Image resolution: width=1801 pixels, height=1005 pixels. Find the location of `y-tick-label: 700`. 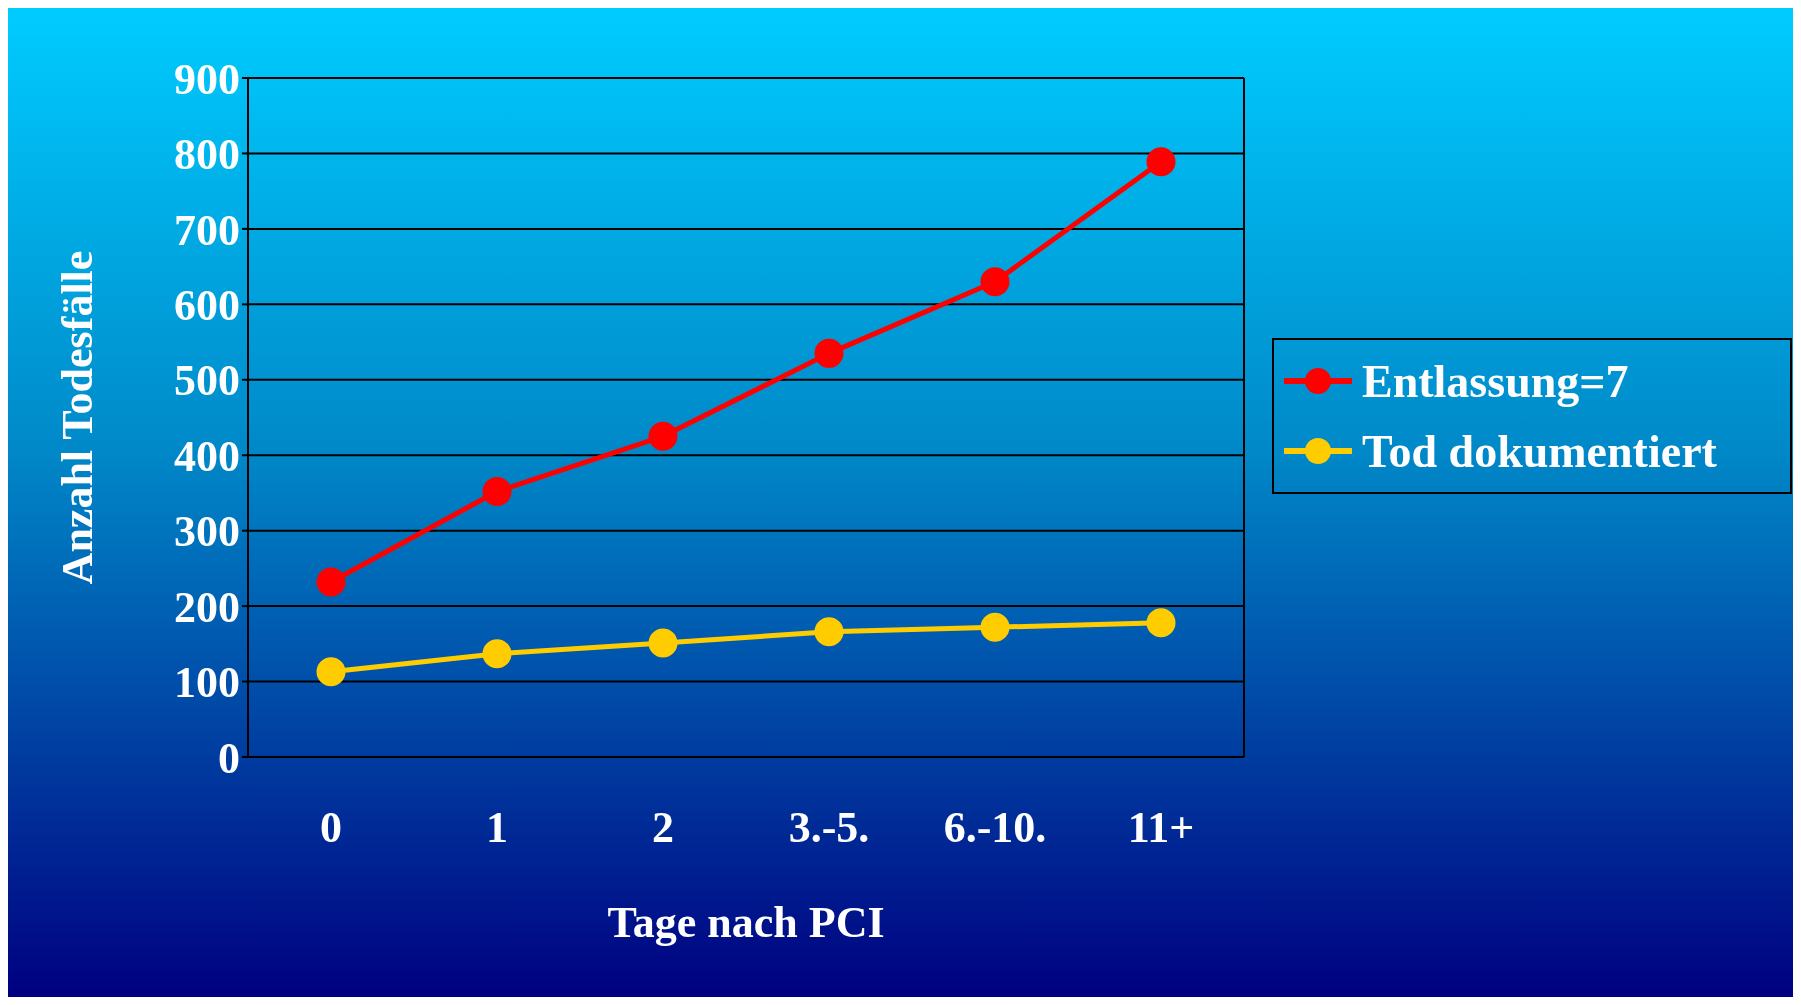

y-tick-label: 700 is located at coordinates (207, 230).